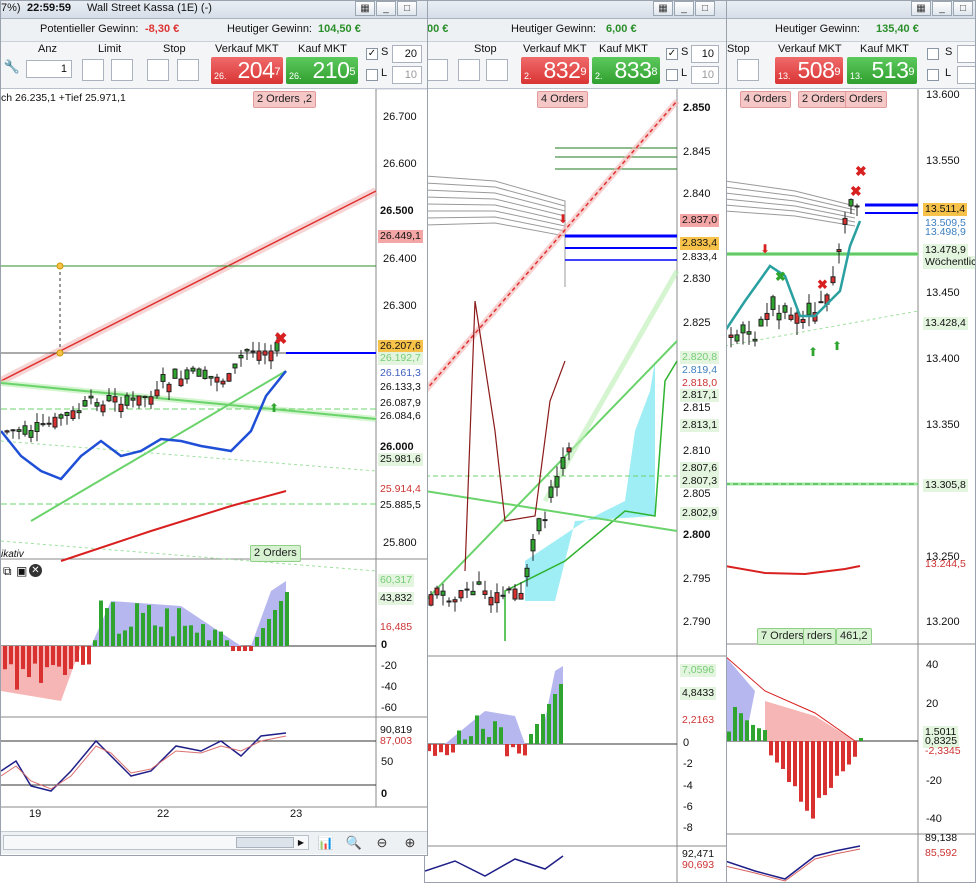 The height and width of the screenshot is (883, 976). What do you see at coordinates (274, 408) in the screenshot?
I see `buy-arrow-marker: ⬆` at bounding box center [274, 408].